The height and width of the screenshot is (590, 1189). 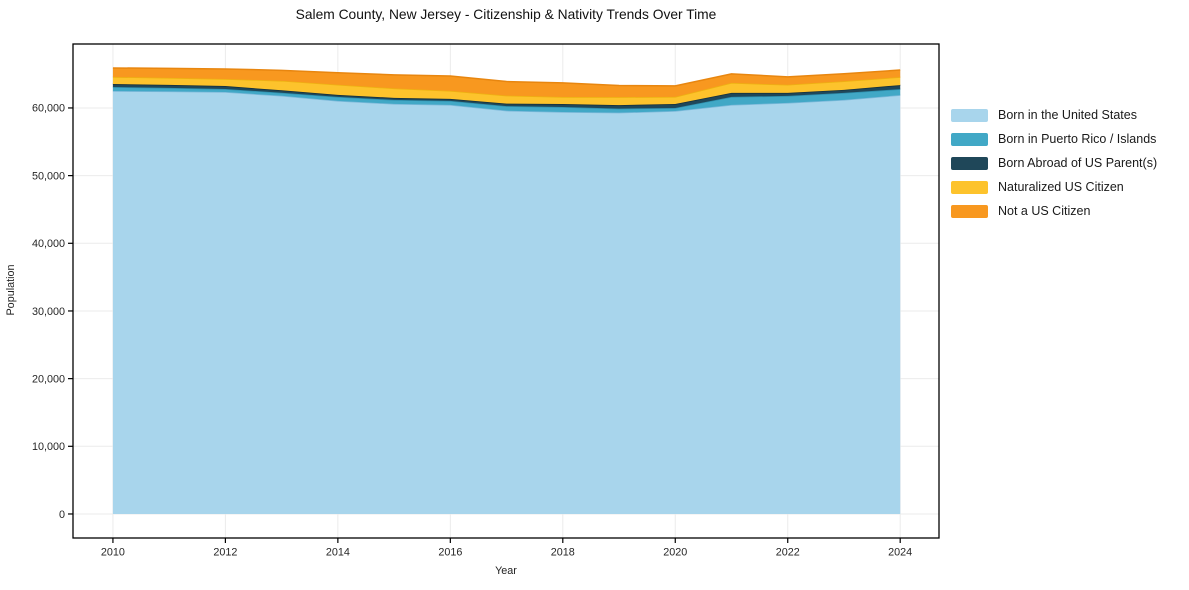 I want to click on legend-label: Born Abroad of US Parent(s), so click(x=1078, y=163).